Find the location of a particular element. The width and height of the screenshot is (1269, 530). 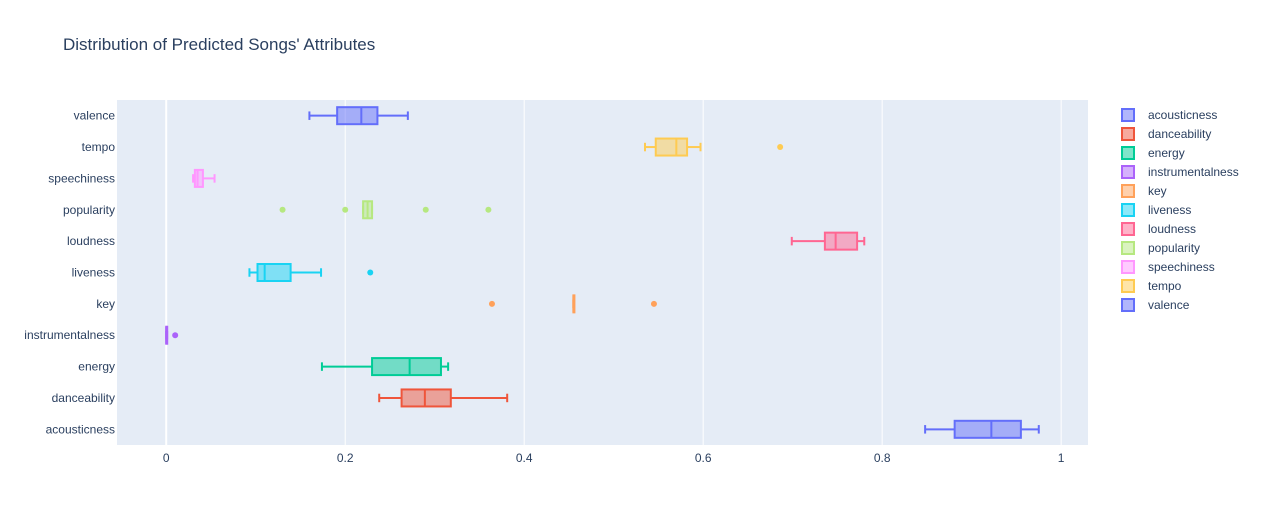

legend-item-tempo: tempo is located at coordinates (1151, 286).